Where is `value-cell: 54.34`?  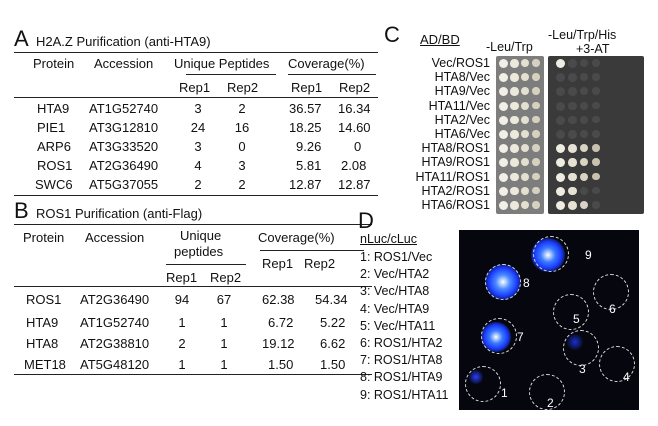 value-cell: 54.34 is located at coordinates (331, 299).